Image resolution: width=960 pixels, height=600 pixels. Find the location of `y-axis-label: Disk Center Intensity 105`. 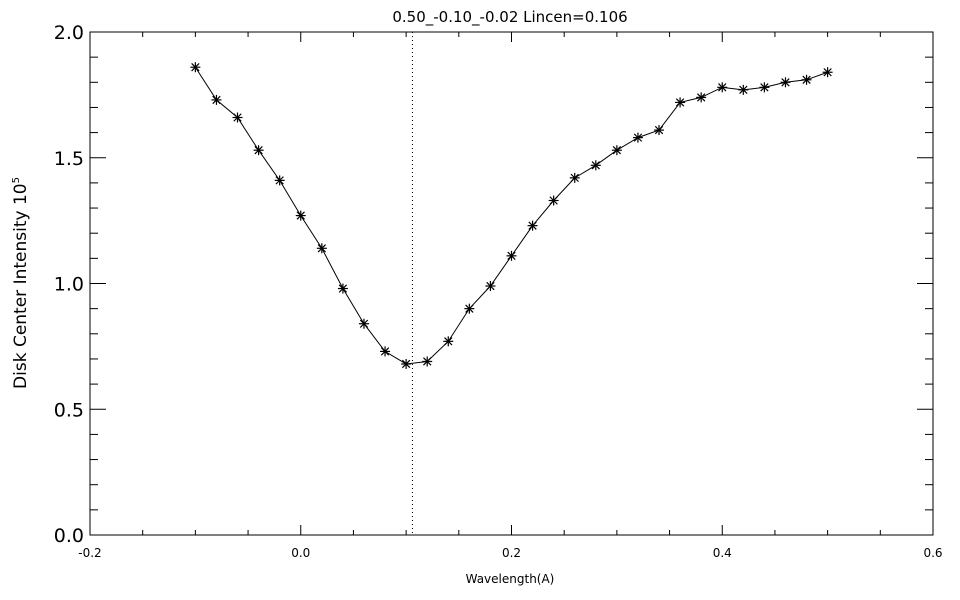

y-axis-label: Disk Center Intensity 105 is located at coordinates (21, 283).